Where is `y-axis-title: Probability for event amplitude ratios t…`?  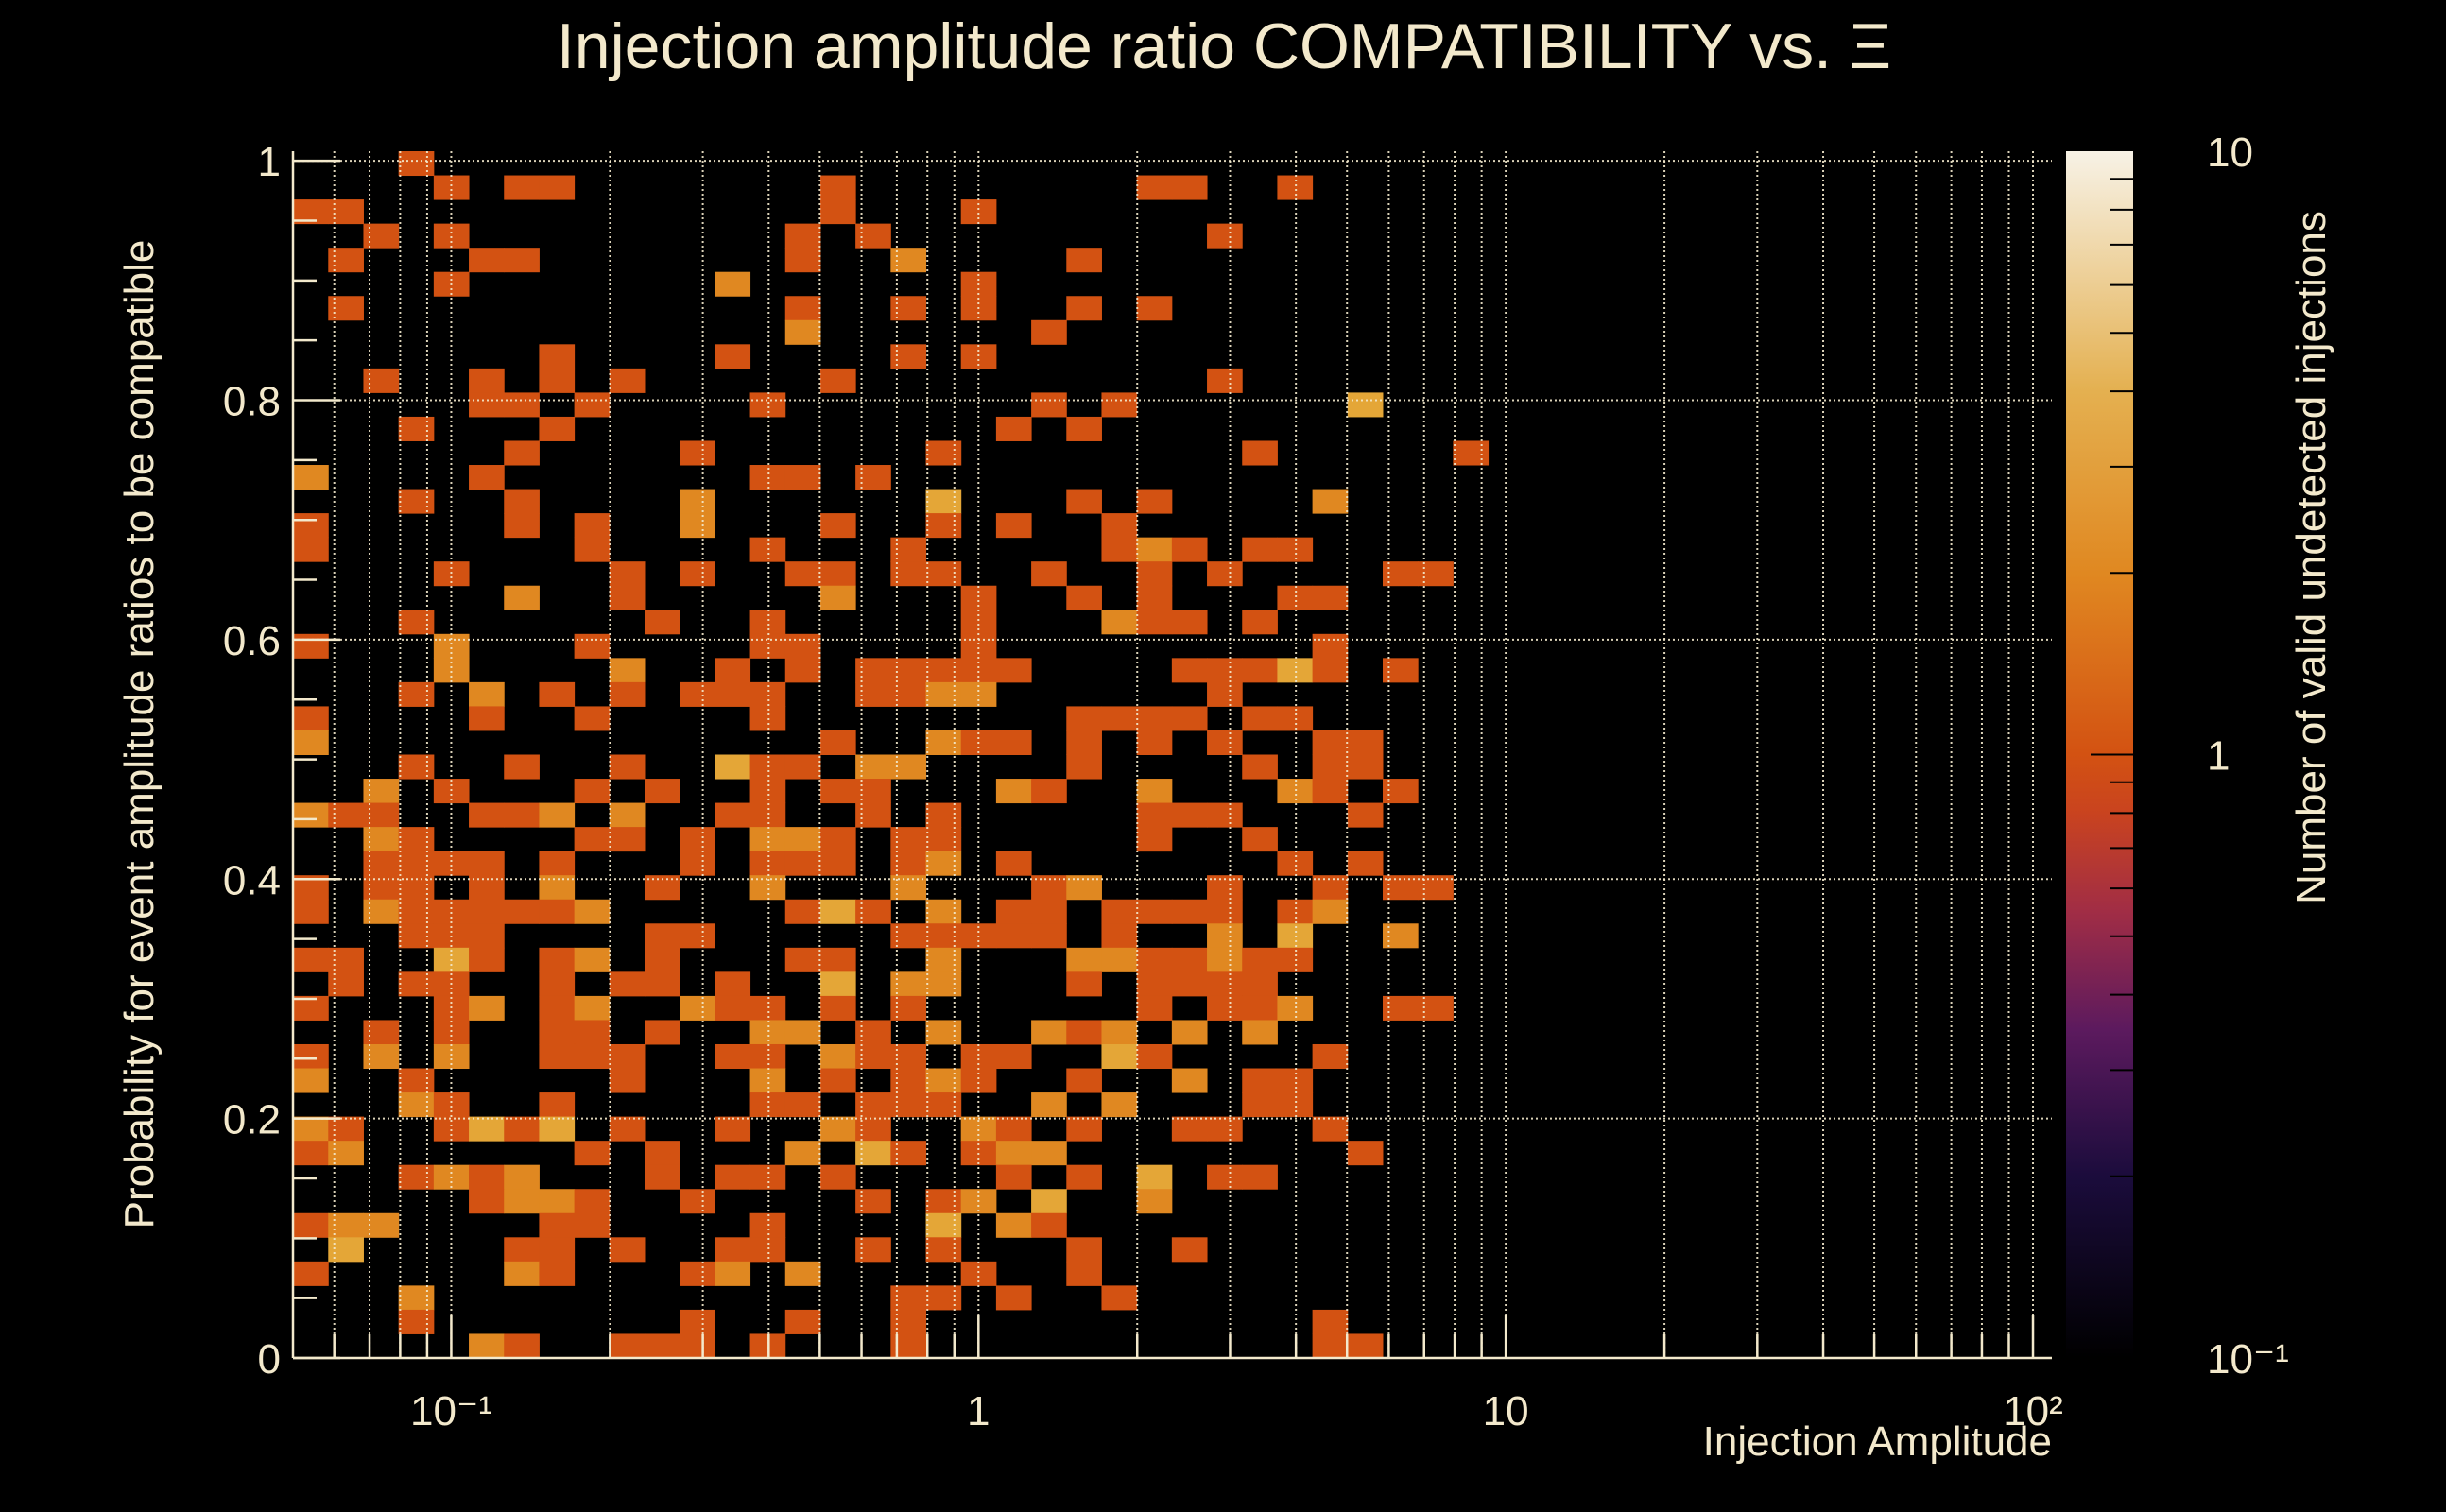
y-axis-title: Probability for event amplitude ratios t… is located at coordinates (139, 734).